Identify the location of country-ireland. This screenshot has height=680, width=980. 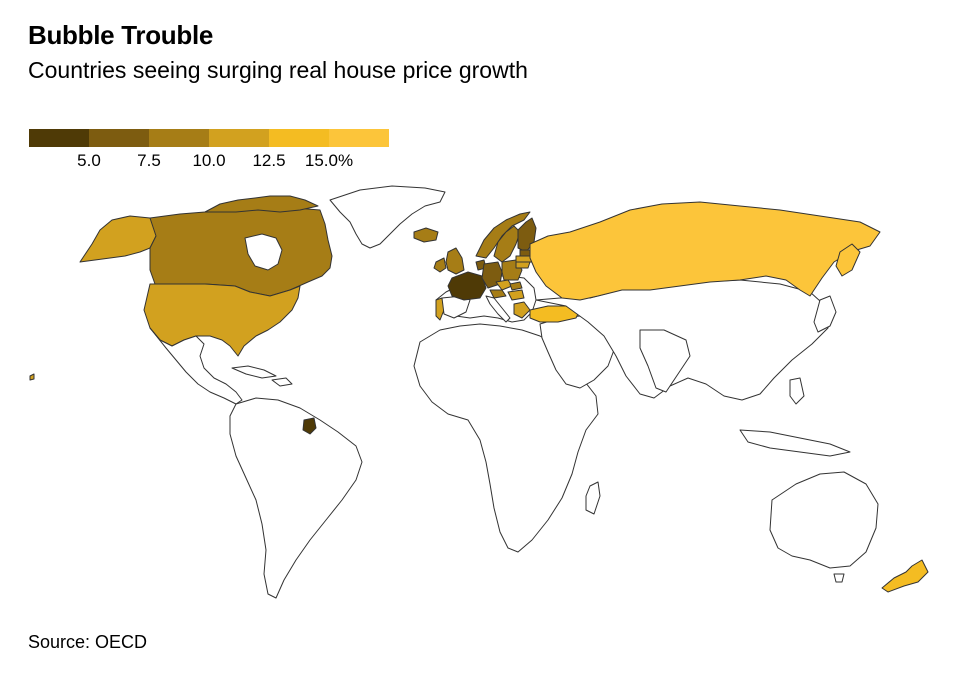
(440, 265).